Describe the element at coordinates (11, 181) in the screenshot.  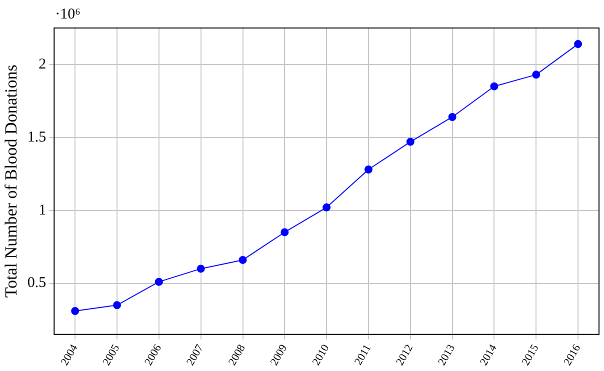
I see `y-axis-title: Total Number of Blood Donations` at that location.